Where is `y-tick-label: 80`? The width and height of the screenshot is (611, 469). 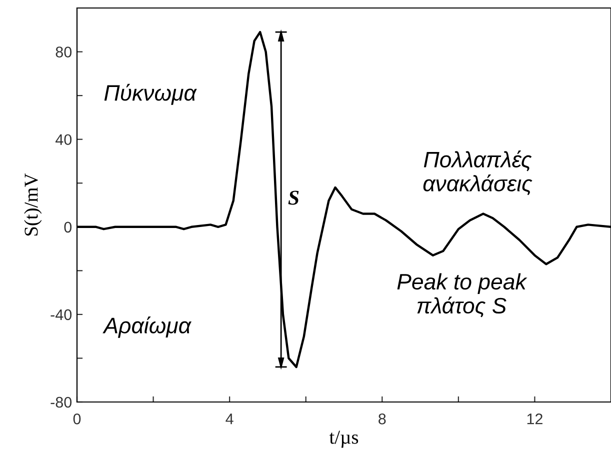 y-tick-label: 80 is located at coordinates (64, 52).